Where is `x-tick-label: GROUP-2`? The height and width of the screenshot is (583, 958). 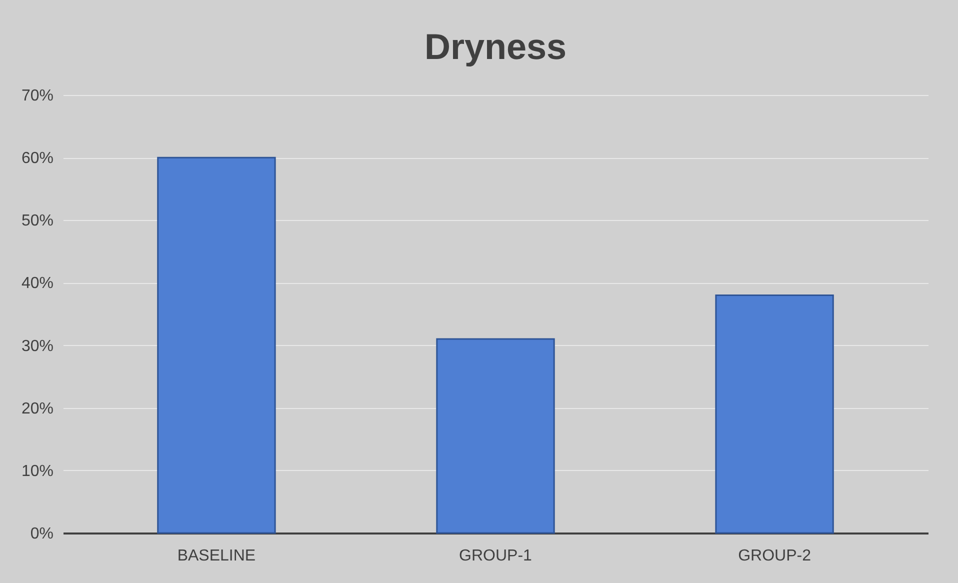 x-tick-label: GROUP-2 is located at coordinates (775, 556).